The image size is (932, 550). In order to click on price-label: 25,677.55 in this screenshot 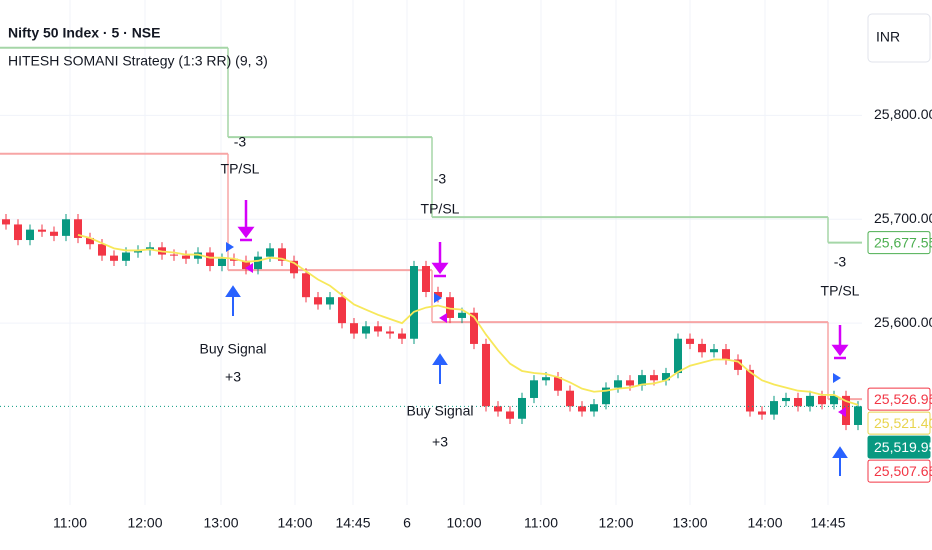, I will do `click(903, 242)`.